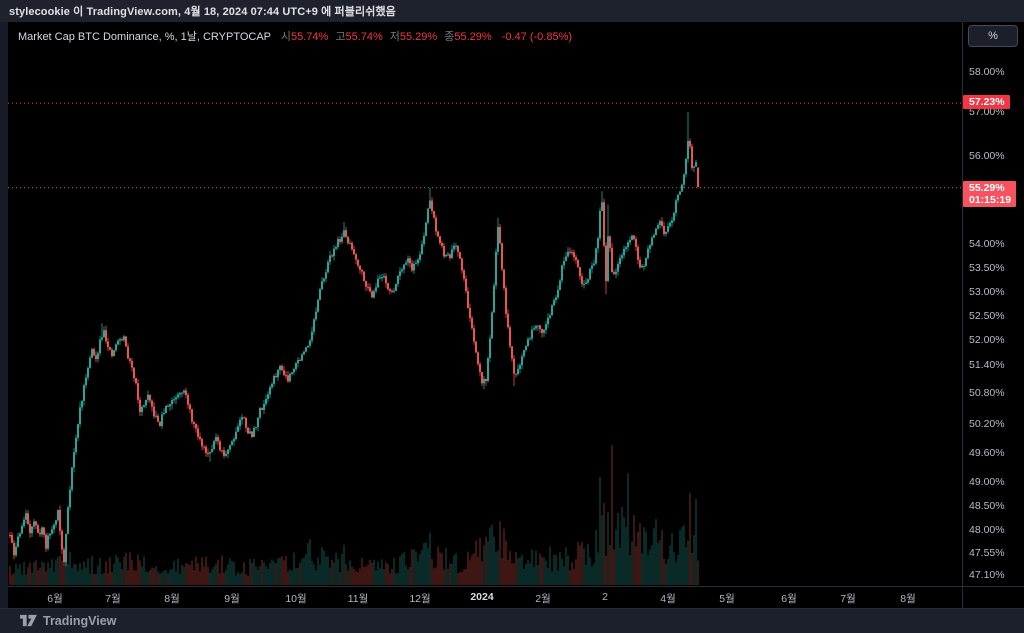 The height and width of the screenshot is (633, 1024). What do you see at coordinates (990, 200) in the screenshot?
I see `bar-countdown: 01:15:19` at bounding box center [990, 200].